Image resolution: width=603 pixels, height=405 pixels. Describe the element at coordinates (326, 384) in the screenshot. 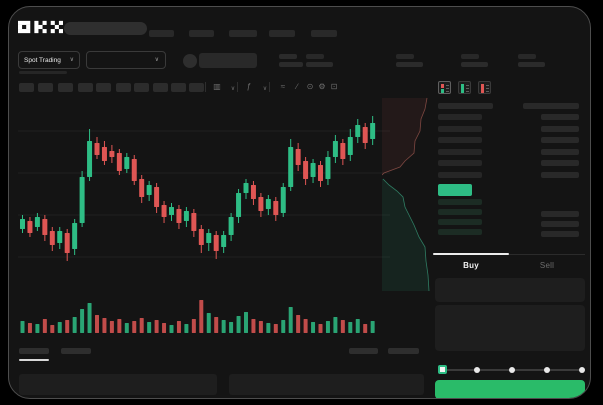

I see `history-panel-placeholder` at that location.